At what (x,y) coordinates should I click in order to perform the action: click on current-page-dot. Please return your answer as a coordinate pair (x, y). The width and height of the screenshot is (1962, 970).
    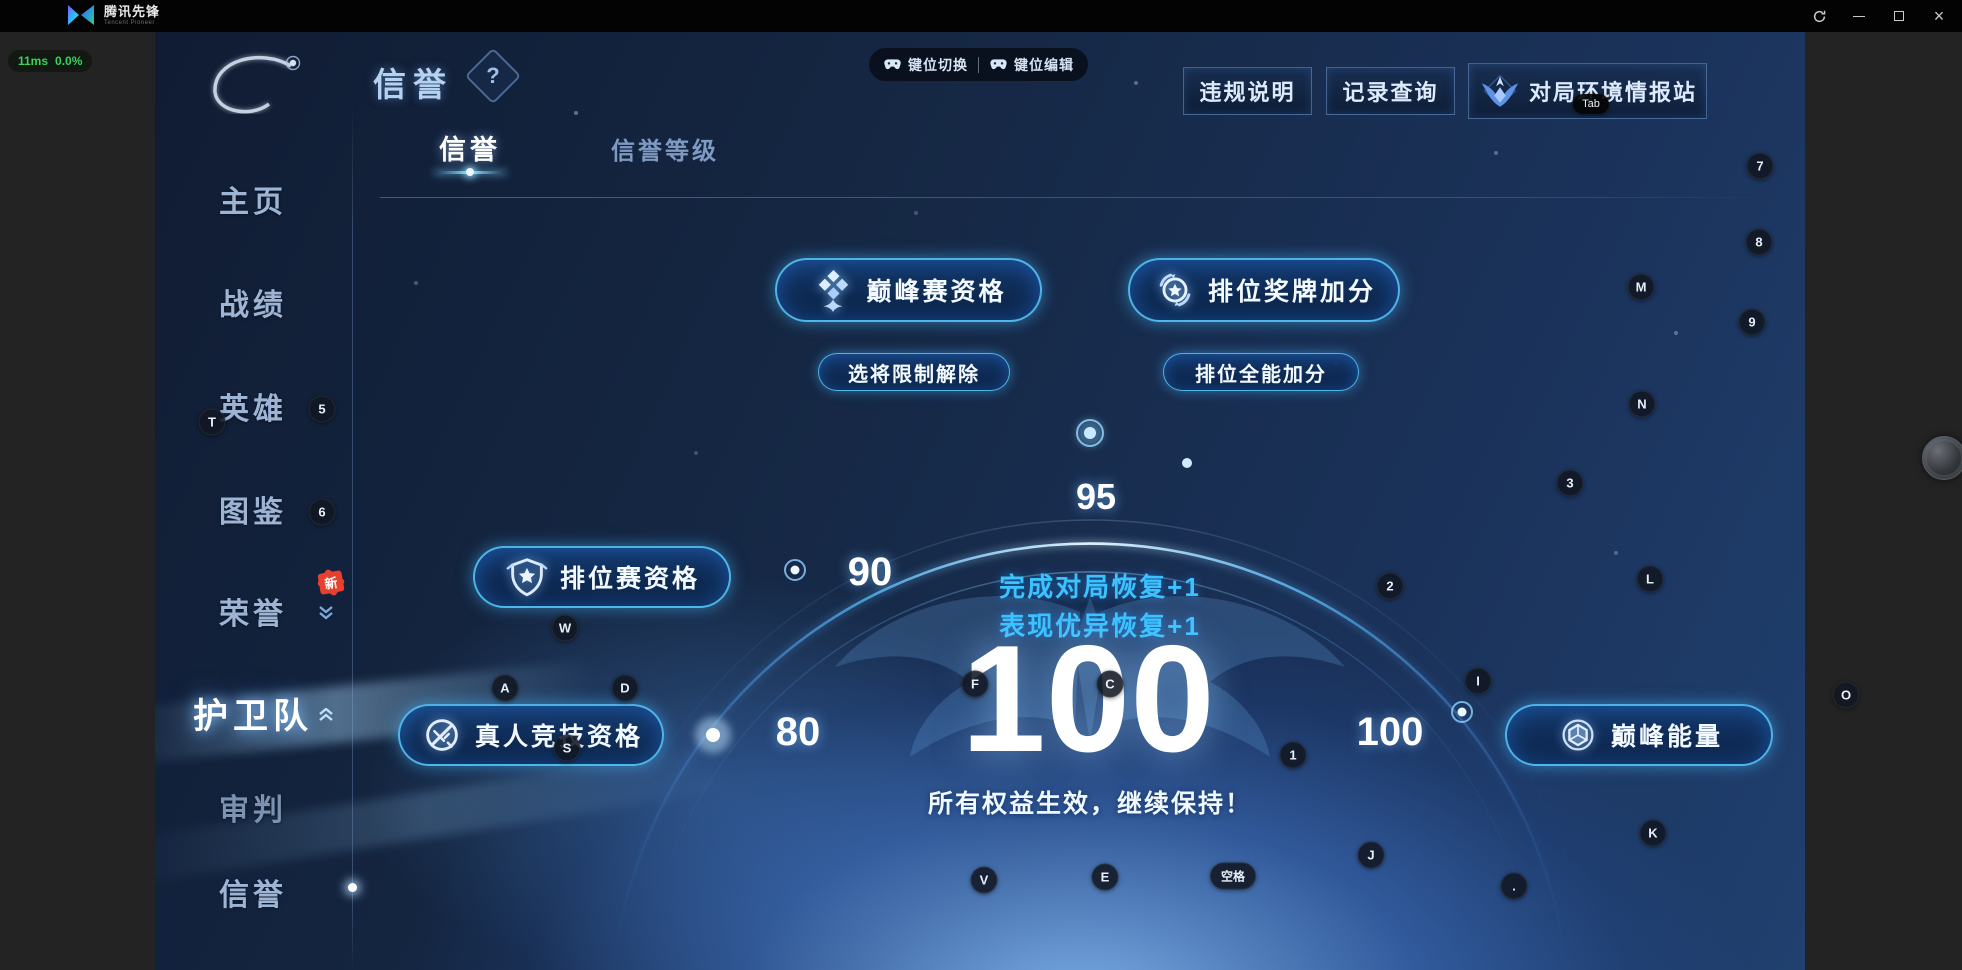
    Looking at the image, I should click on (352, 887).